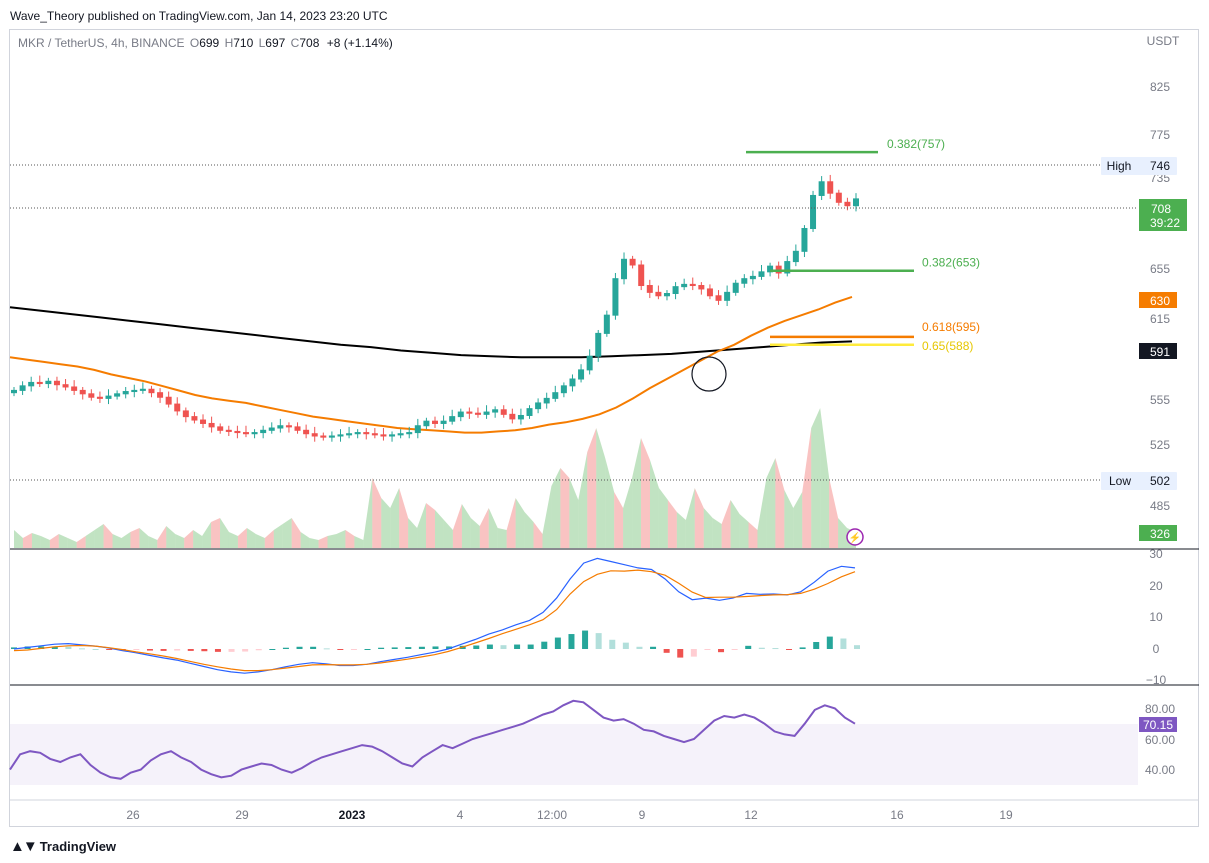 This screenshot has width=1209, height=863. What do you see at coordinates (1163, 215) in the screenshot?
I see `last-price-badge` at bounding box center [1163, 215].